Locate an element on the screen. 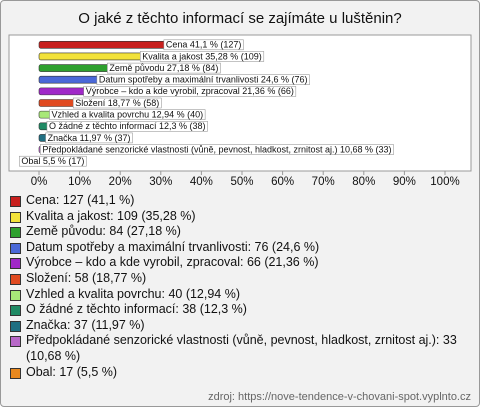  legend-label: Cena: 127 (41,1 %) is located at coordinates (80, 200).